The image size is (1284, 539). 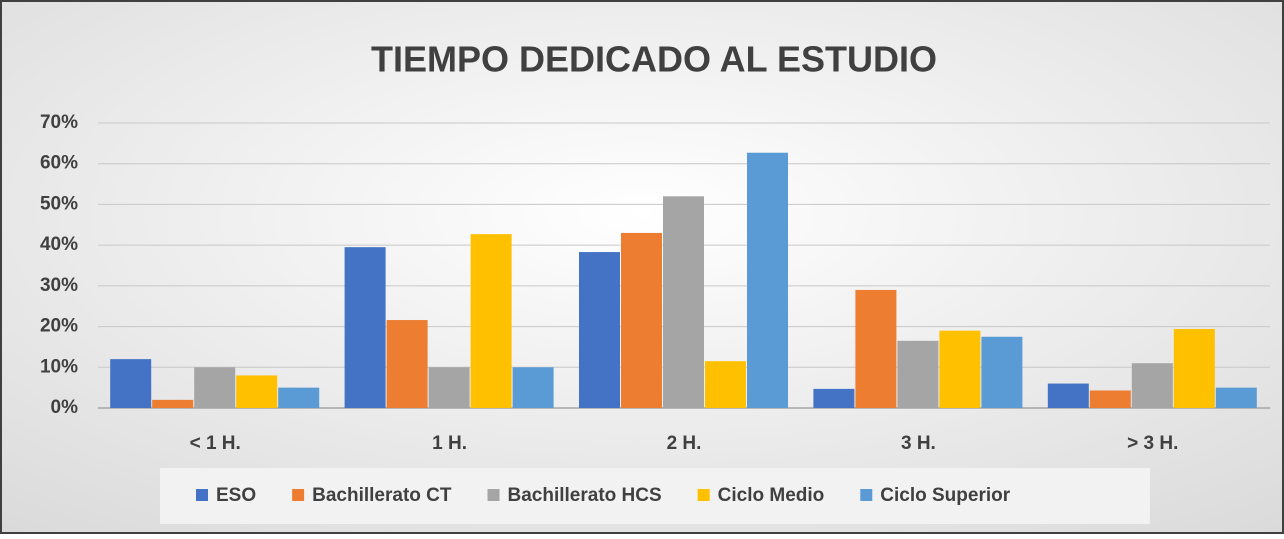 I want to click on x-tick-label: 2 H., so click(x=684, y=443).